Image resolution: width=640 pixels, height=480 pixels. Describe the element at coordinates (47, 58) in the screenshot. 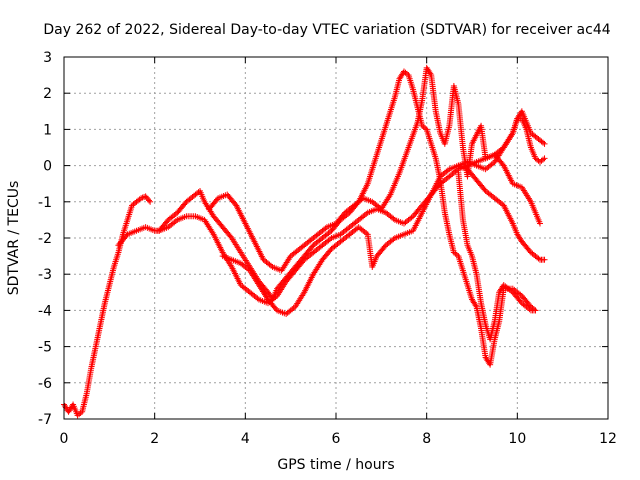

I see `y-tick-label: 3` at that location.